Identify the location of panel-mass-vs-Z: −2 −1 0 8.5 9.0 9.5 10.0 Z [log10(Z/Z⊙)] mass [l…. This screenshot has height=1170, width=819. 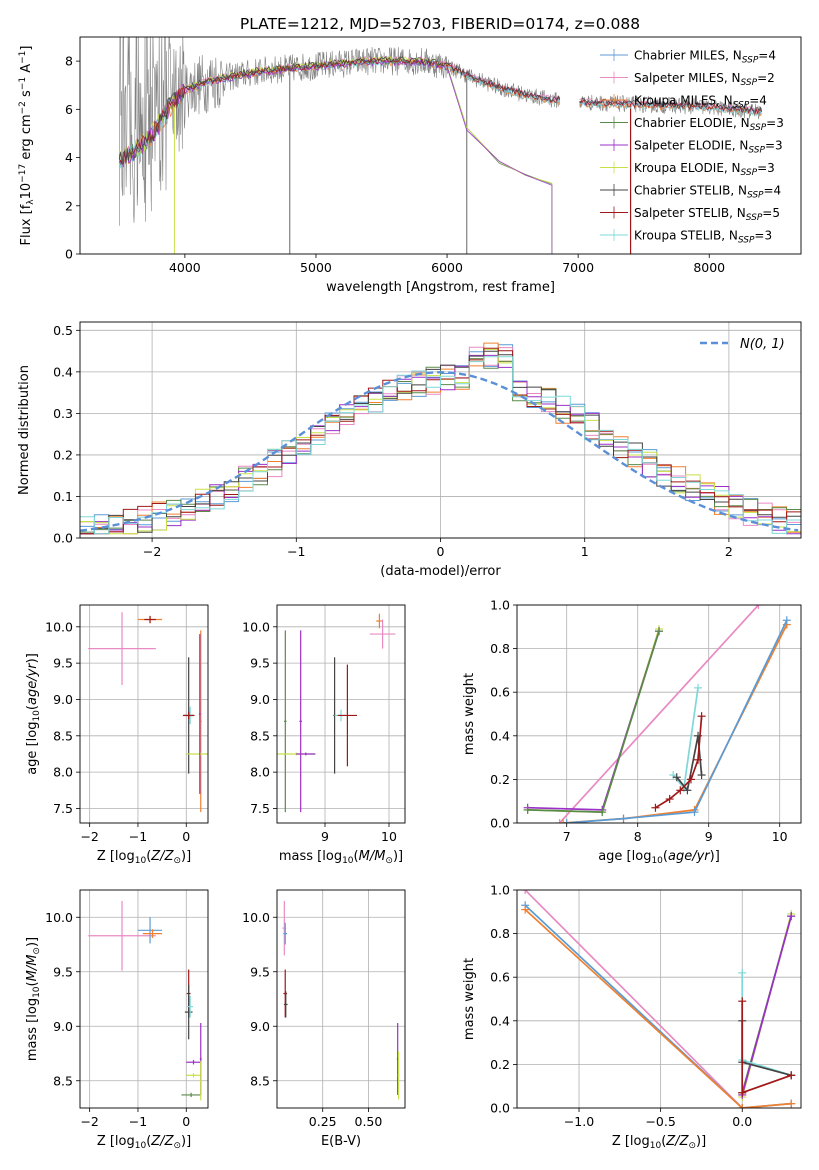
(117, 1020).